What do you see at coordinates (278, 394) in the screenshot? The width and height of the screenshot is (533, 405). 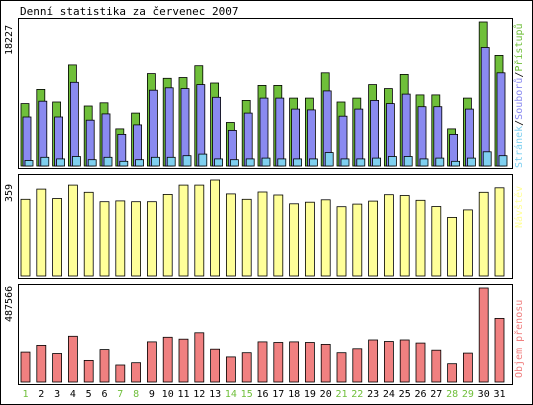 I see `day-label-17: 17` at bounding box center [278, 394].